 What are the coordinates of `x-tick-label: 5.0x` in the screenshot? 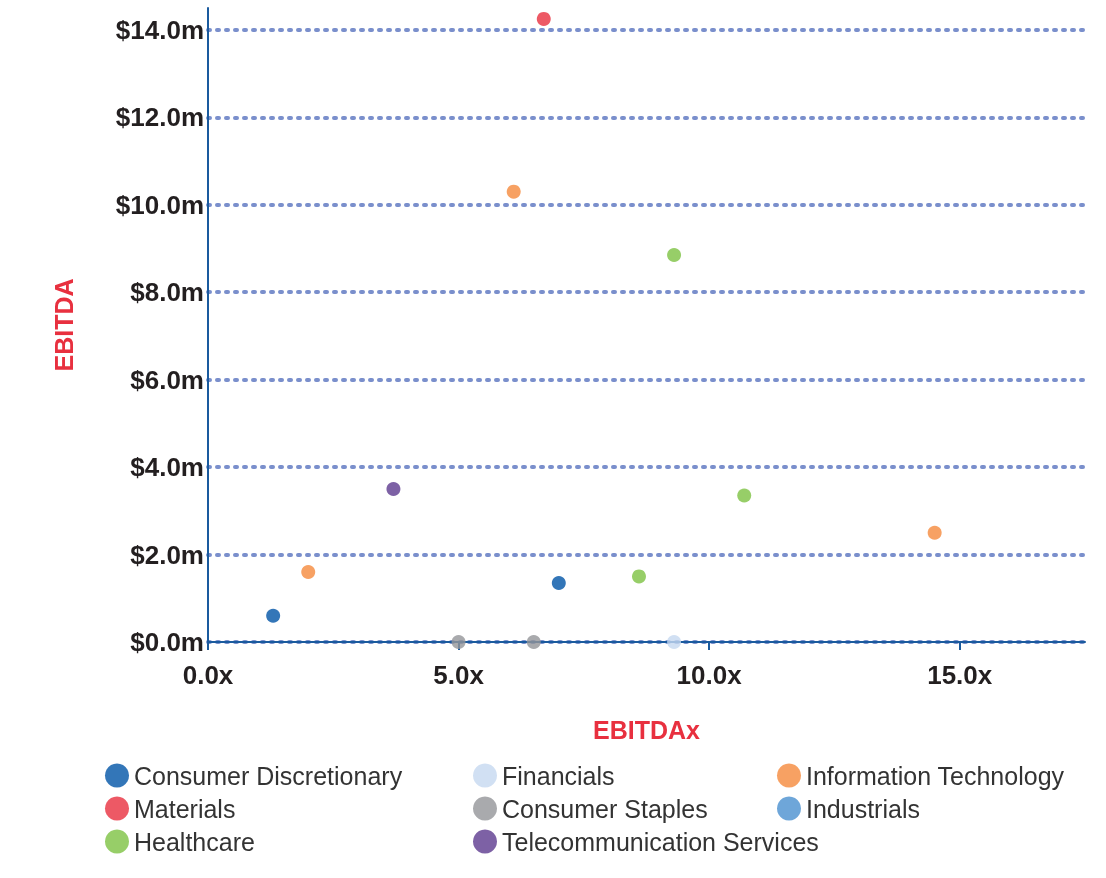 It's located at (459, 675).